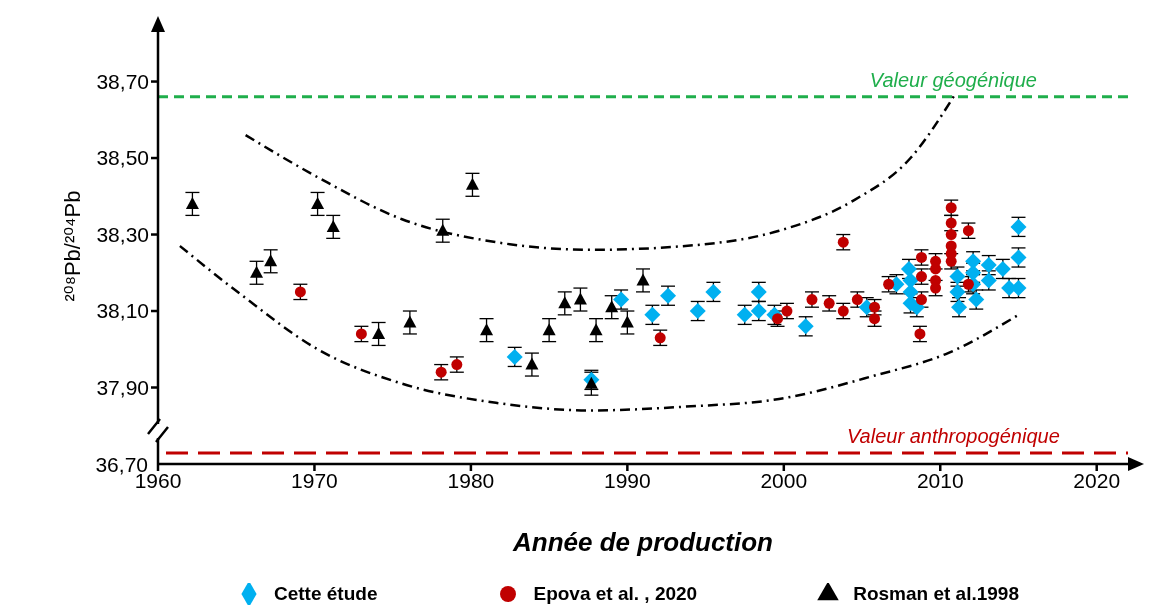 This screenshot has height=609, width=1162. What do you see at coordinates (1097, 480) in the screenshot?
I see `x-tick-label: 2020` at bounding box center [1097, 480].